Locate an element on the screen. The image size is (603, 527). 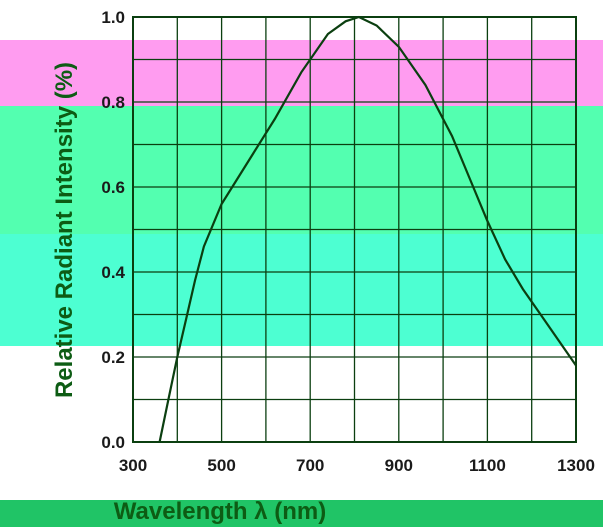
x-axis-title: Wavelength λ (nm) is located at coordinates (220, 511).